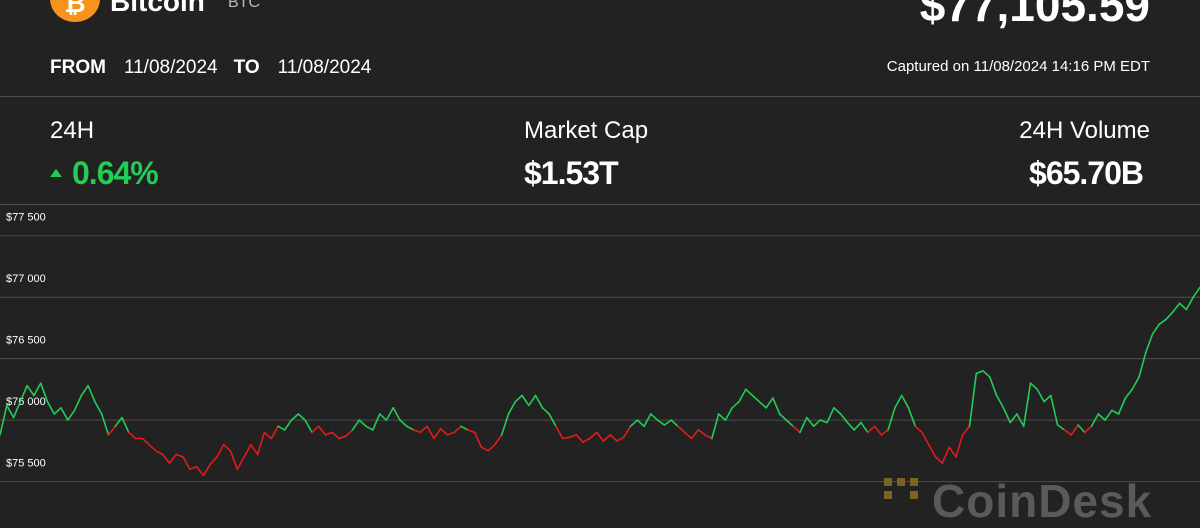 Image resolution: width=1200 pixels, height=528 pixels. I want to click on current-price: $77,105.59, so click(1034, 15).